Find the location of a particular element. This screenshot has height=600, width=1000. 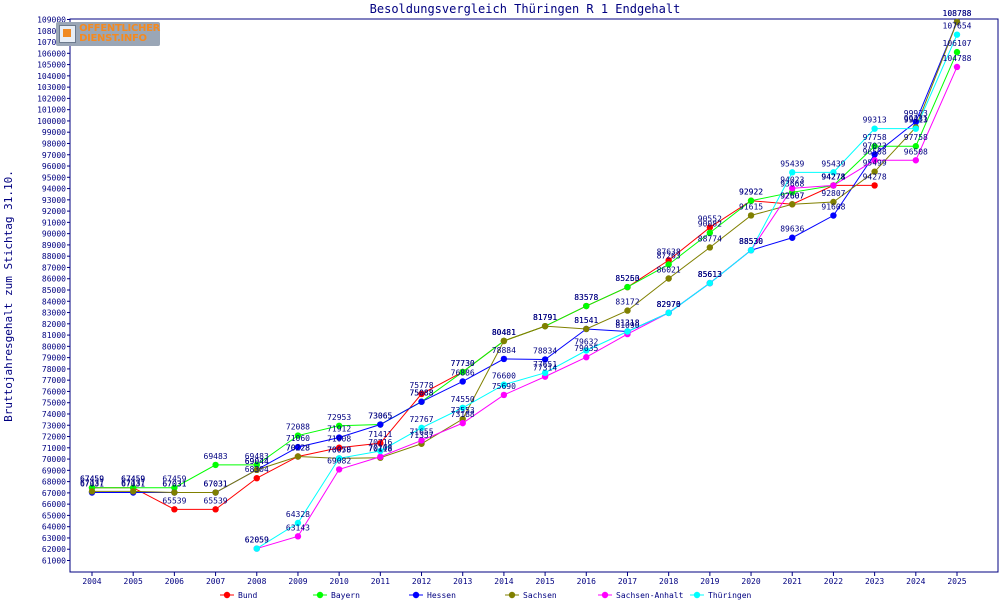

x-tick-label: 2012 is located at coordinates (421, 581).